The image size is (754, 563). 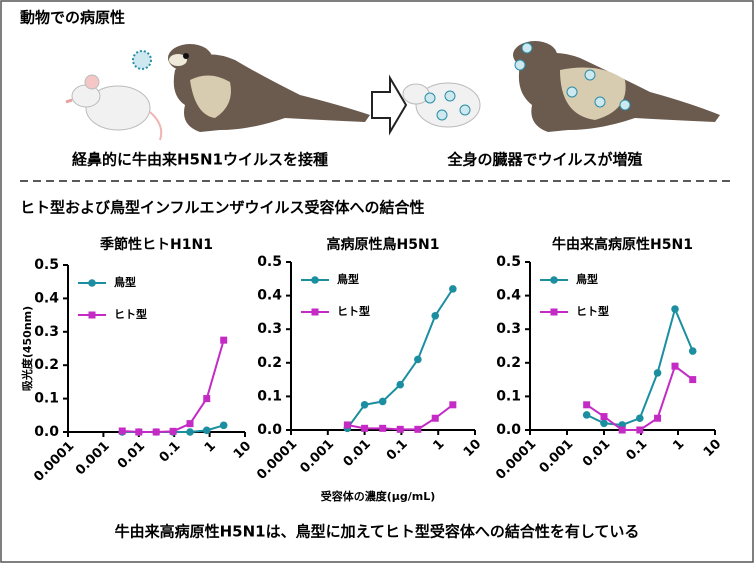 What do you see at coordinates (378, 496) in the screenshot?
I see `x-axis-label: 受容体の濃度(μg/mL)` at bounding box center [378, 496].